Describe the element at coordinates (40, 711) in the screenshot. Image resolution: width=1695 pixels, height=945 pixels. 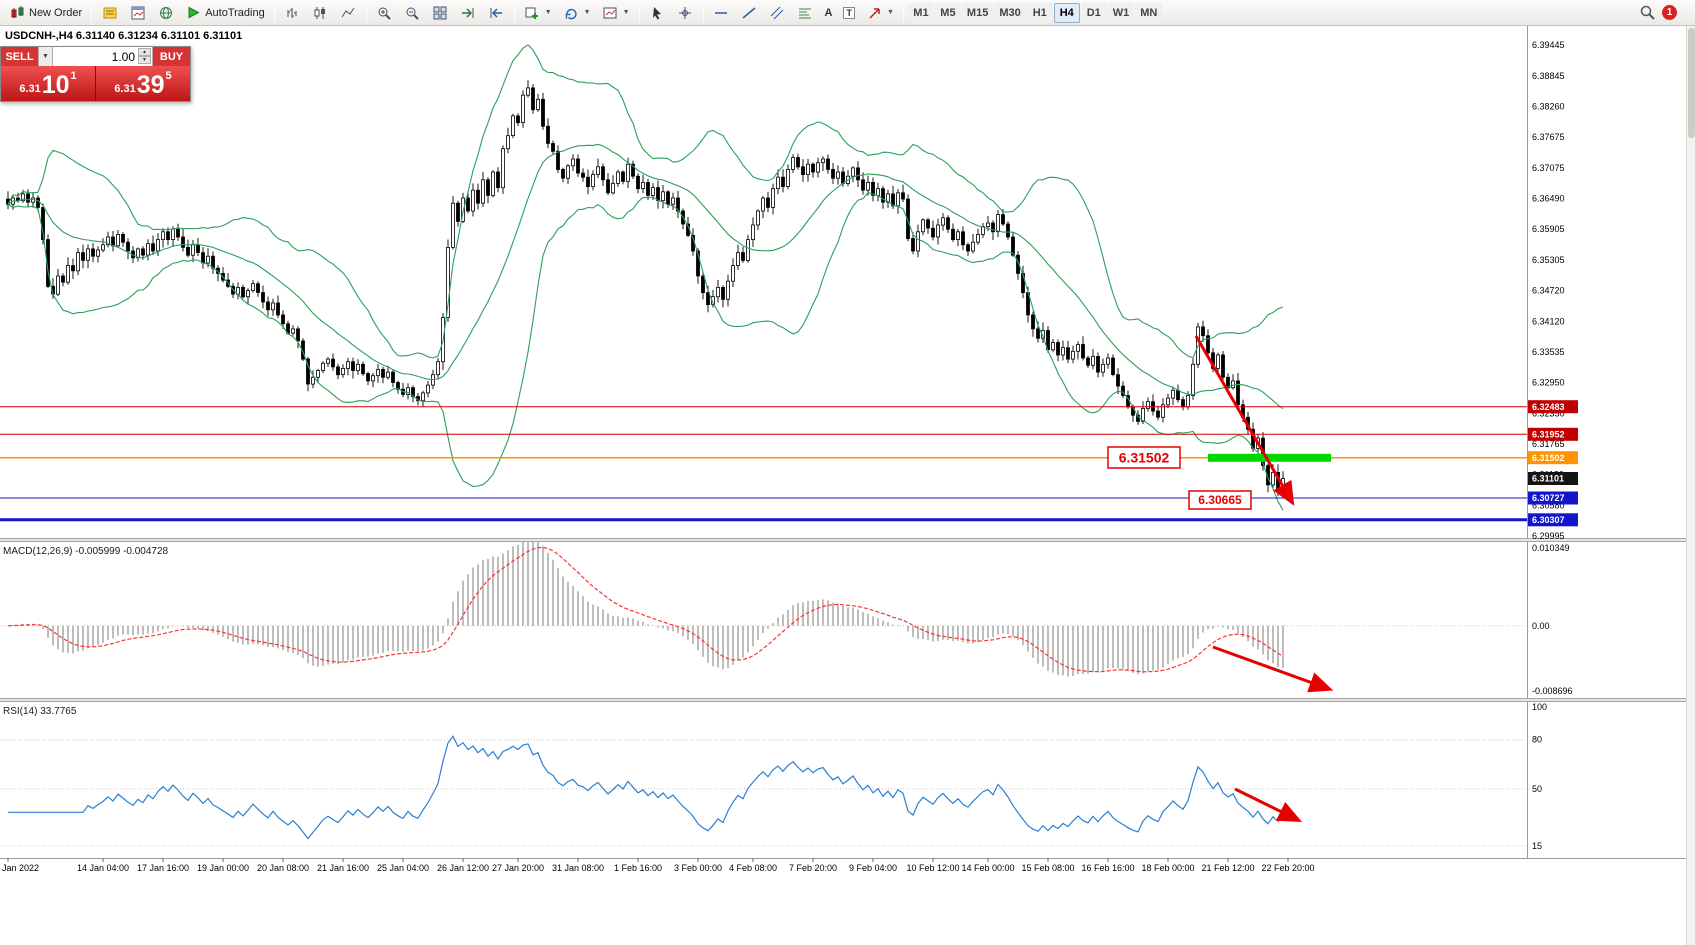
I see `rsi-label: RSI(14) 33.7765` at that location.